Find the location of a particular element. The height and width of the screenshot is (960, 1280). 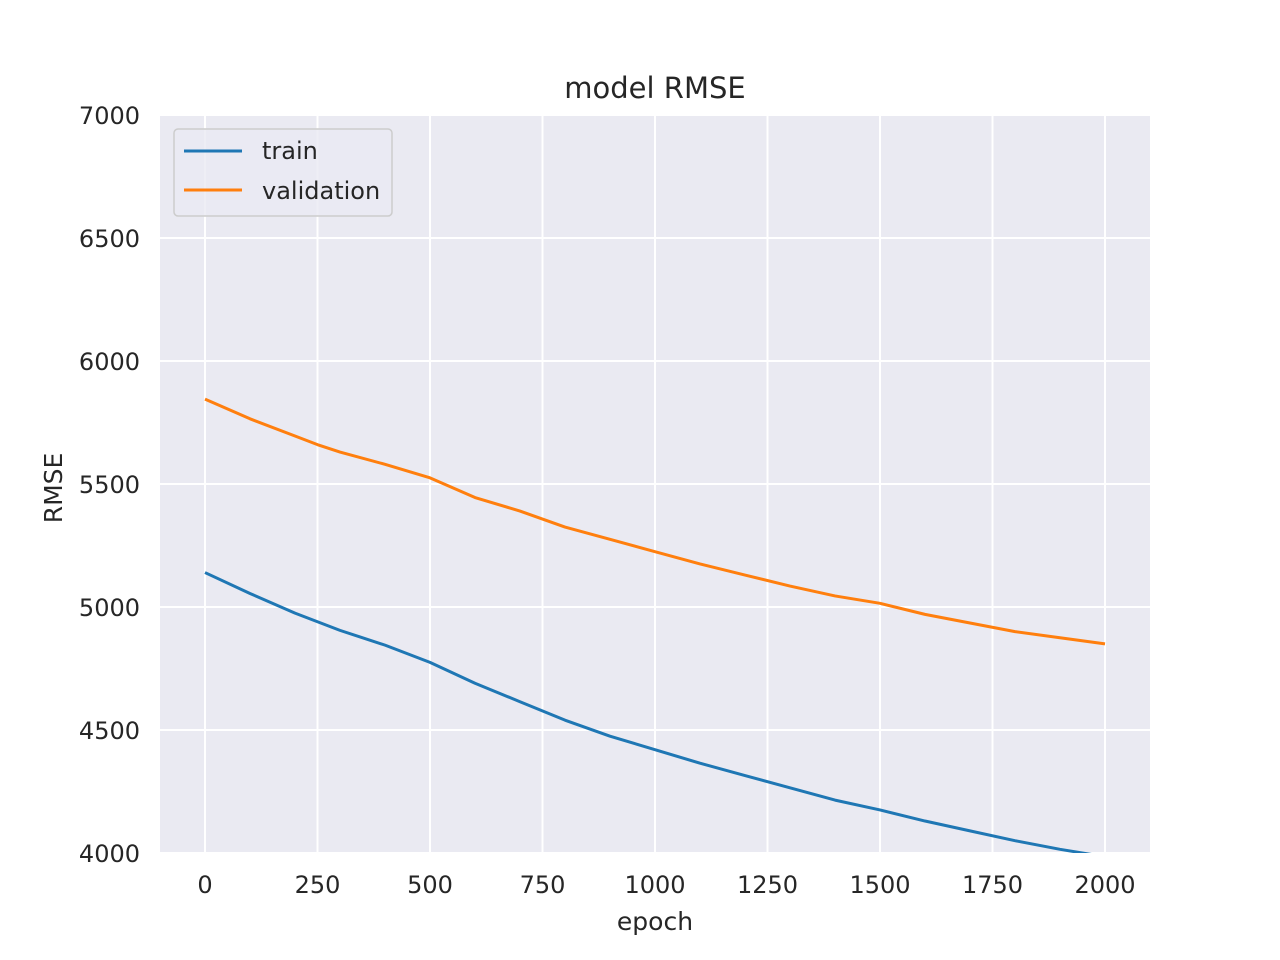

legend: train validation is located at coordinates (283, 172).